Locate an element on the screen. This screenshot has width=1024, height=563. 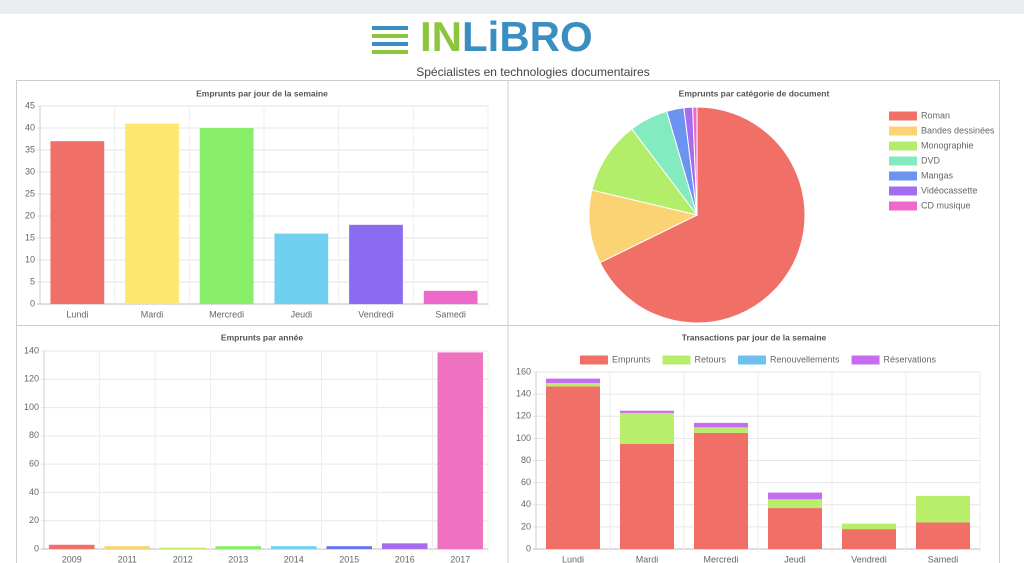
x-tick-label: 2012 is located at coordinates (183, 558).